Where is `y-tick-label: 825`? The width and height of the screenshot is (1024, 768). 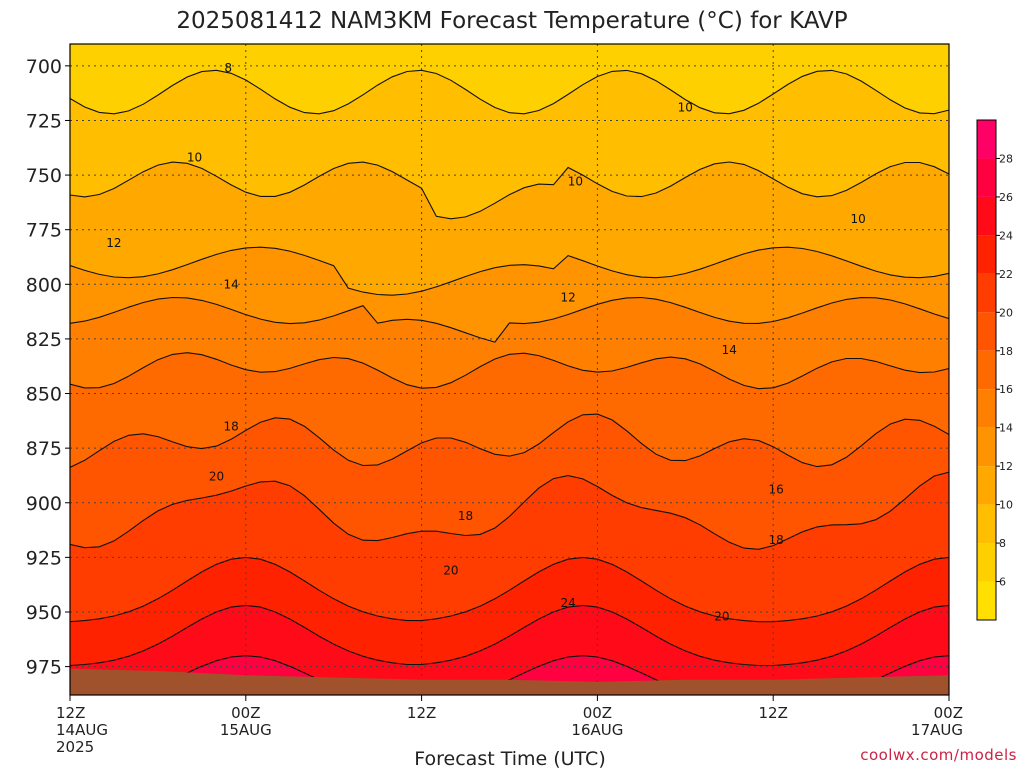
y-tick-label: 825 is located at coordinates (44, 340).